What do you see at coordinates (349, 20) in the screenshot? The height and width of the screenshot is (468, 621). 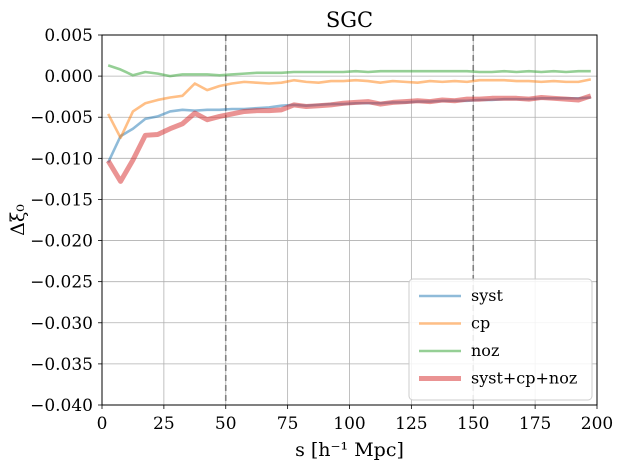 I see `chart-title: SGC` at bounding box center [349, 20].